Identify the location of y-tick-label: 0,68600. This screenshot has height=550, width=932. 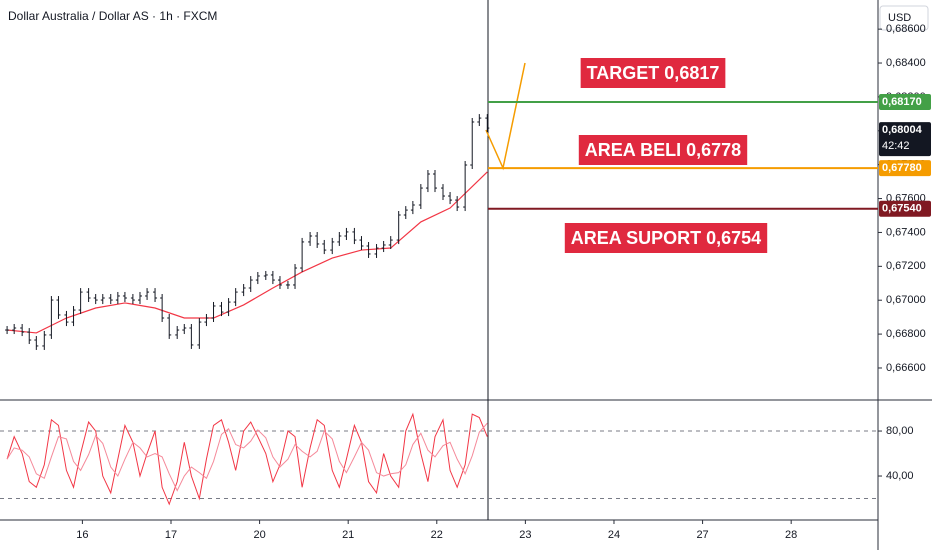
(906, 29).